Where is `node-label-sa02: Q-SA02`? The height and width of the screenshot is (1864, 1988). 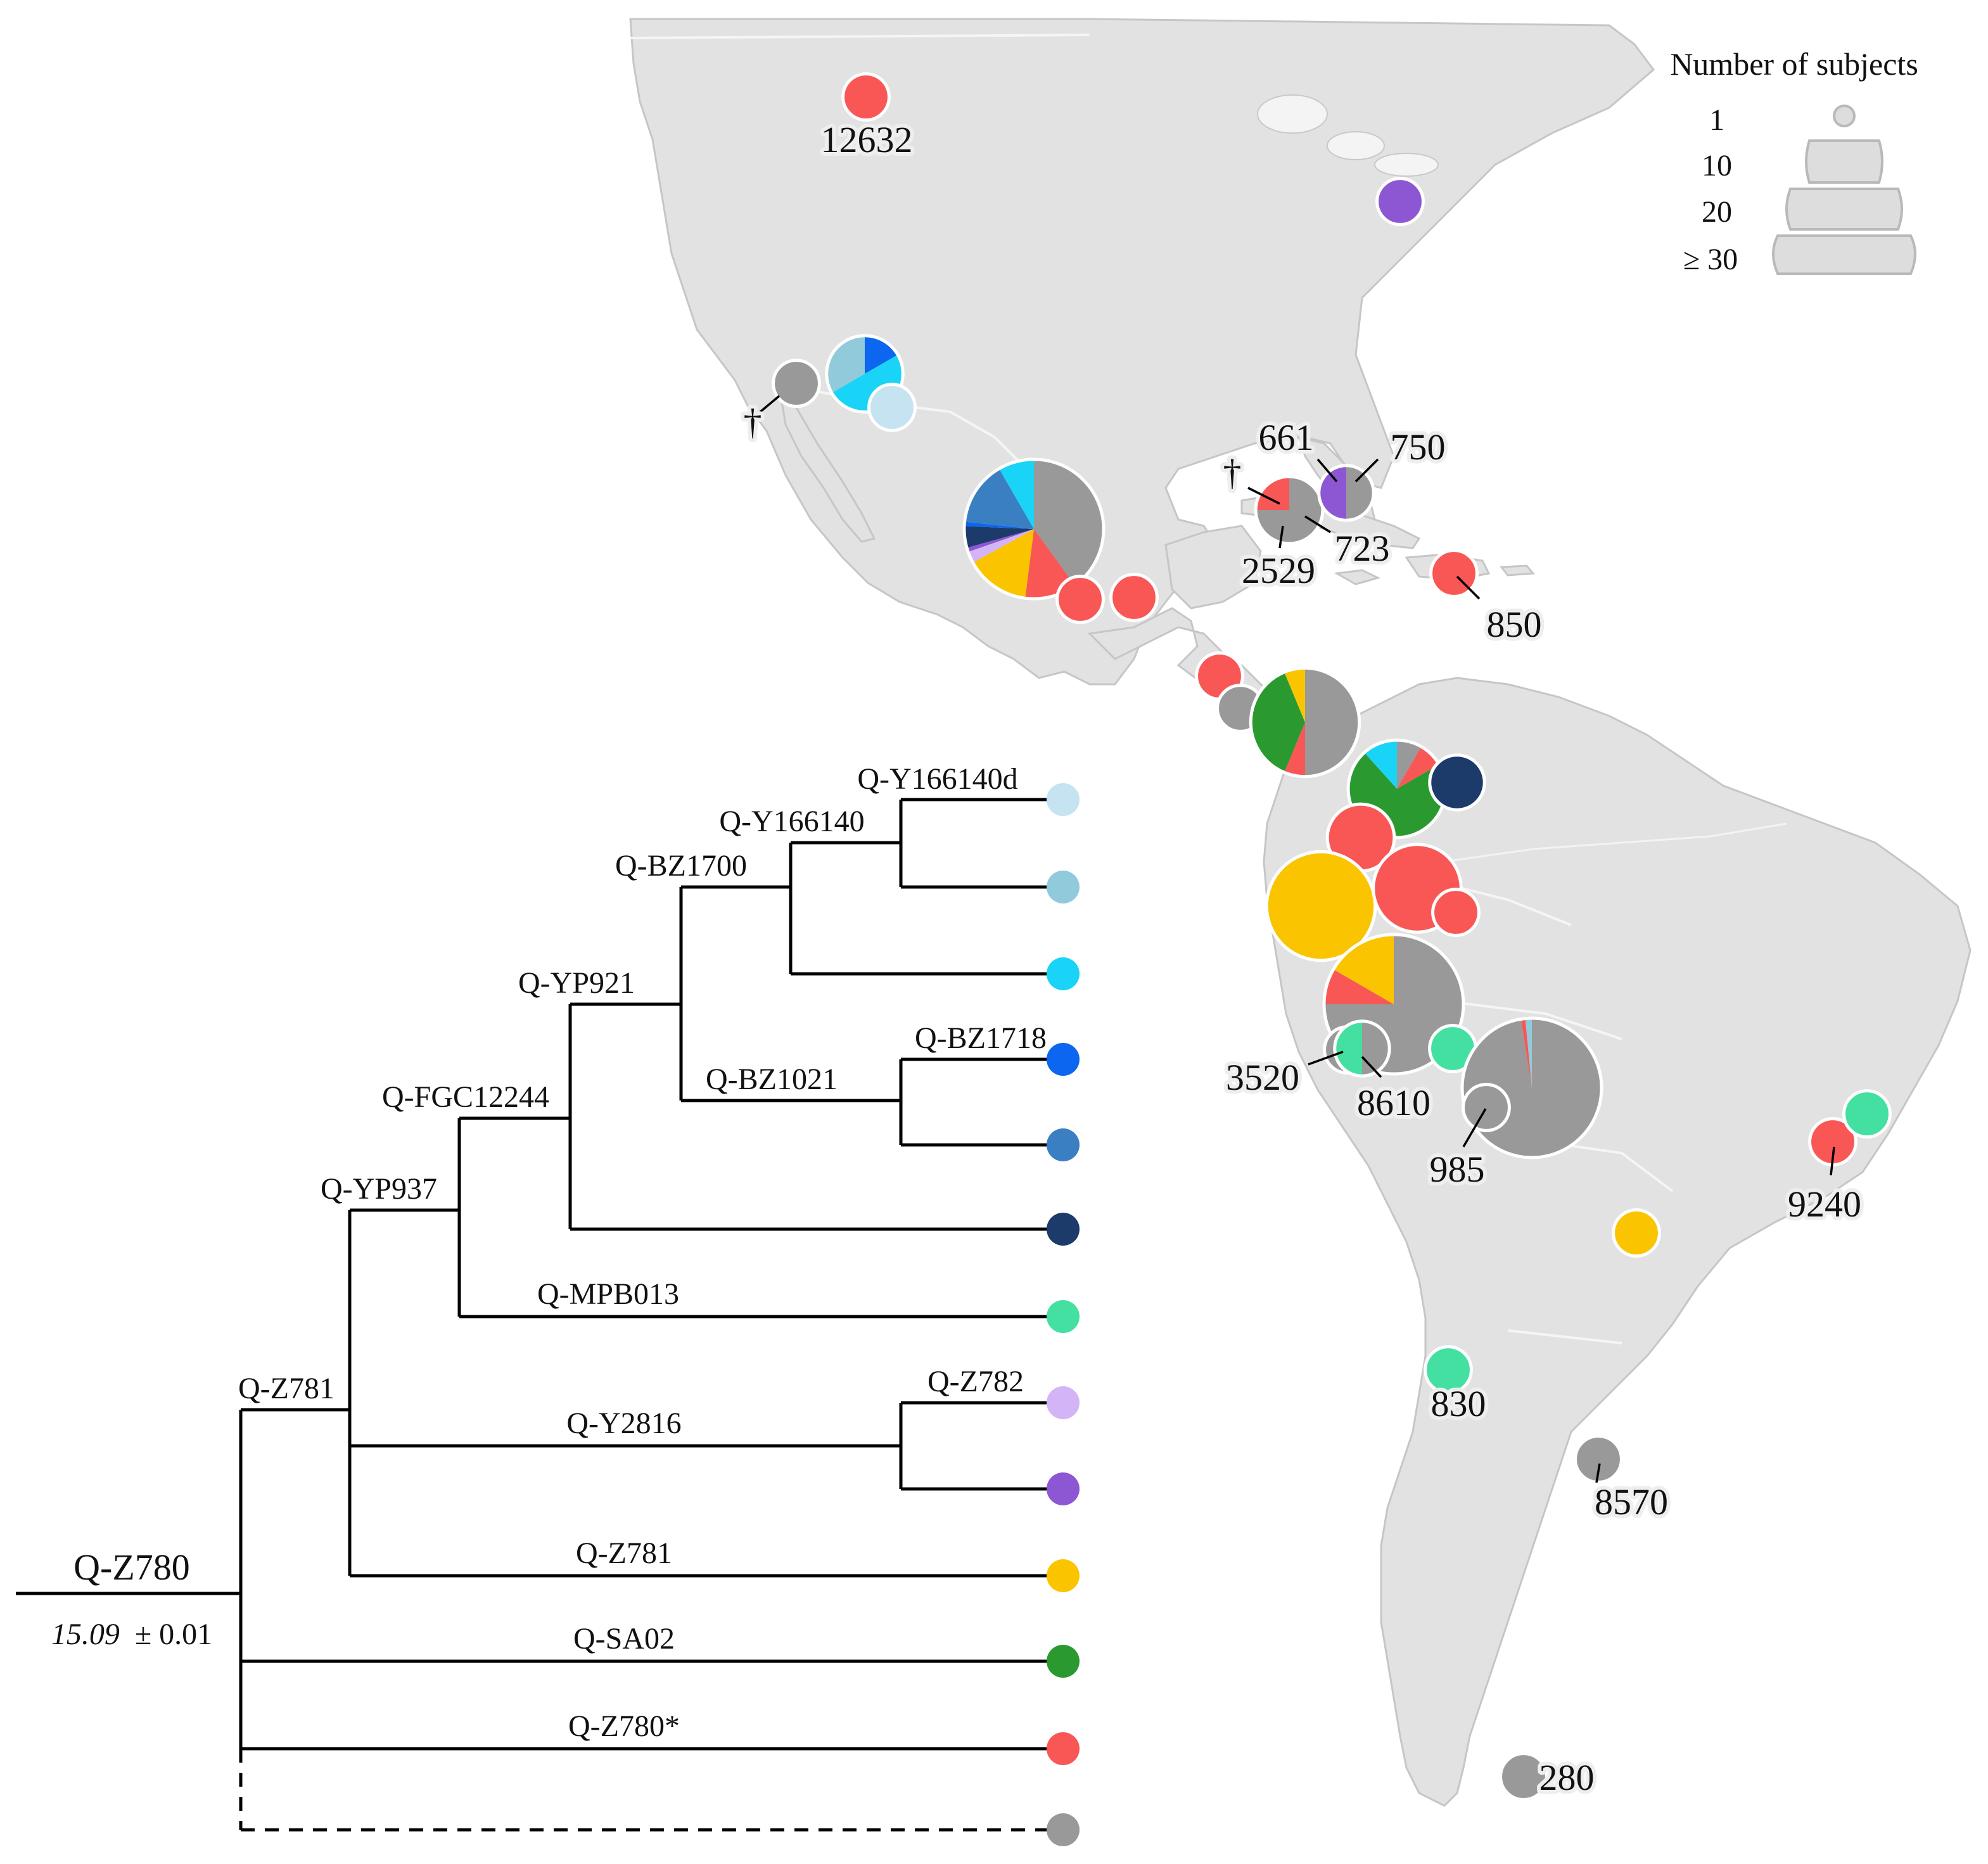
node-label-sa02: Q-SA02 is located at coordinates (624, 1639).